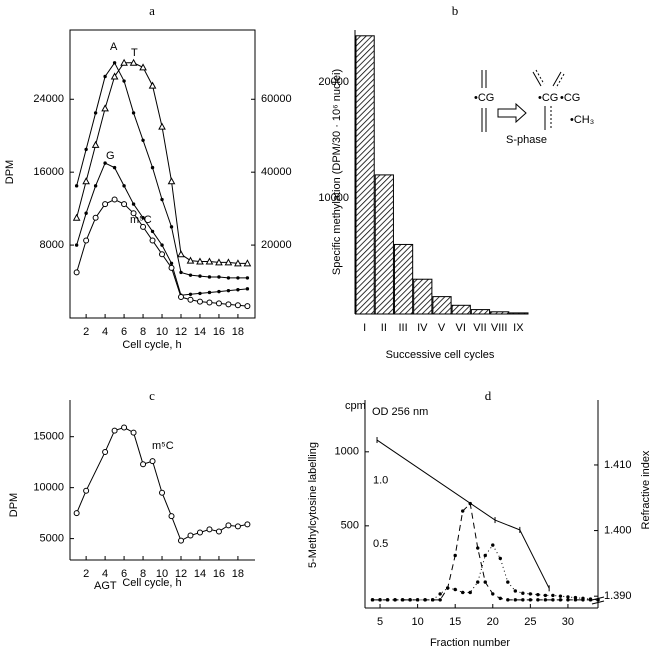 Image resolution: width=656 pixels, height=662 pixels. Describe the element at coordinates (461, 328) in the screenshot. I see `x-tick-label: VI` at that location.